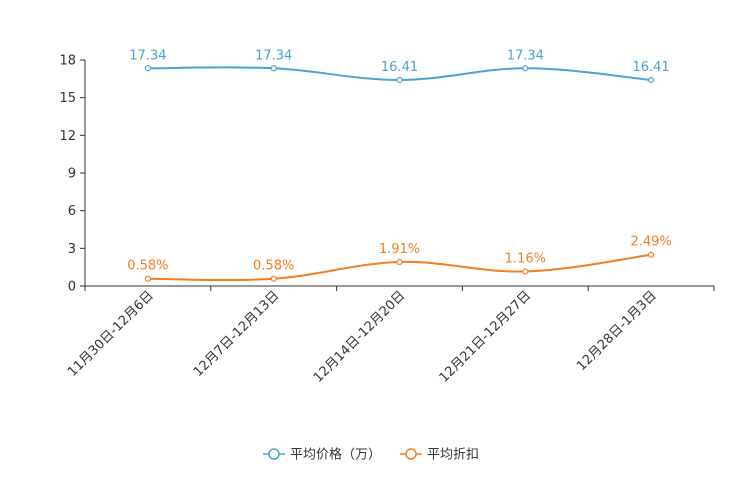 Image resolution: width=744 pixels, height=496 pixels. What do you see at coordinates (67, 98) in the screenshot?
I see `y-tick-label: 15` at bounding box center [67, 98].